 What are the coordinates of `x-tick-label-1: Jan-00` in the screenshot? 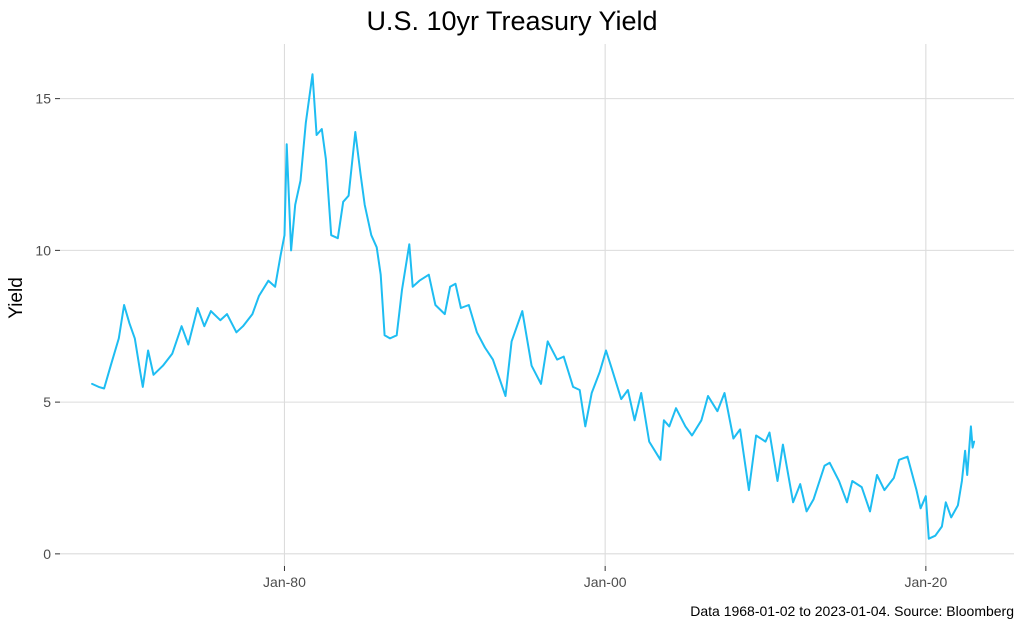 It's located at (605, 582).